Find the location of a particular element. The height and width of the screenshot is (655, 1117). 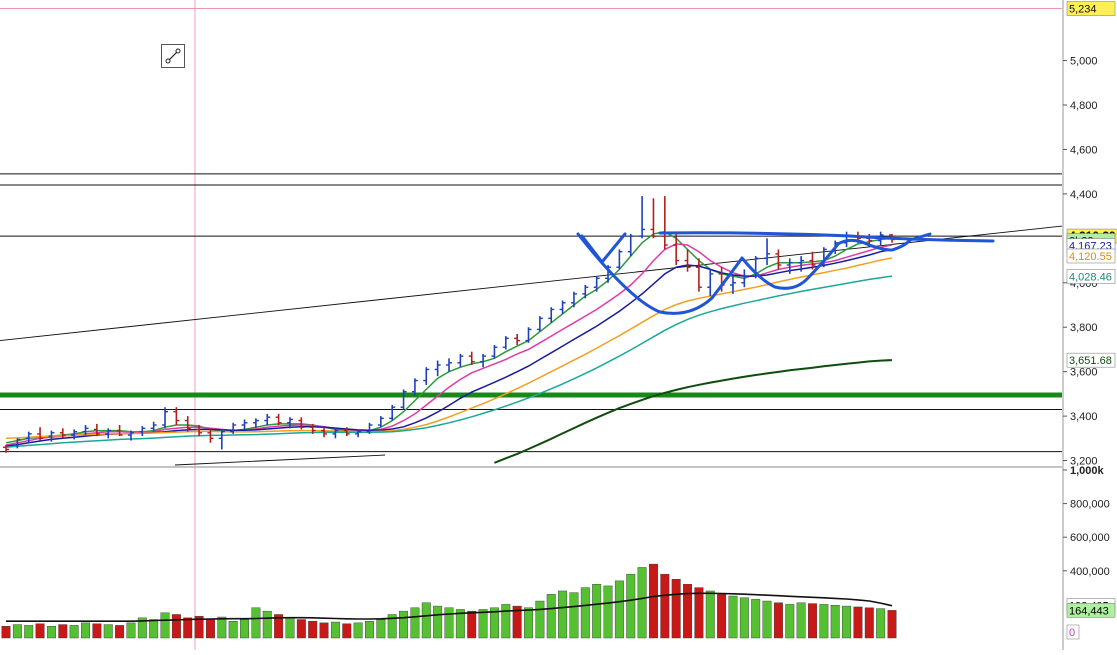

price-label-text: 5,234 is located at coordinates (1083, 10).